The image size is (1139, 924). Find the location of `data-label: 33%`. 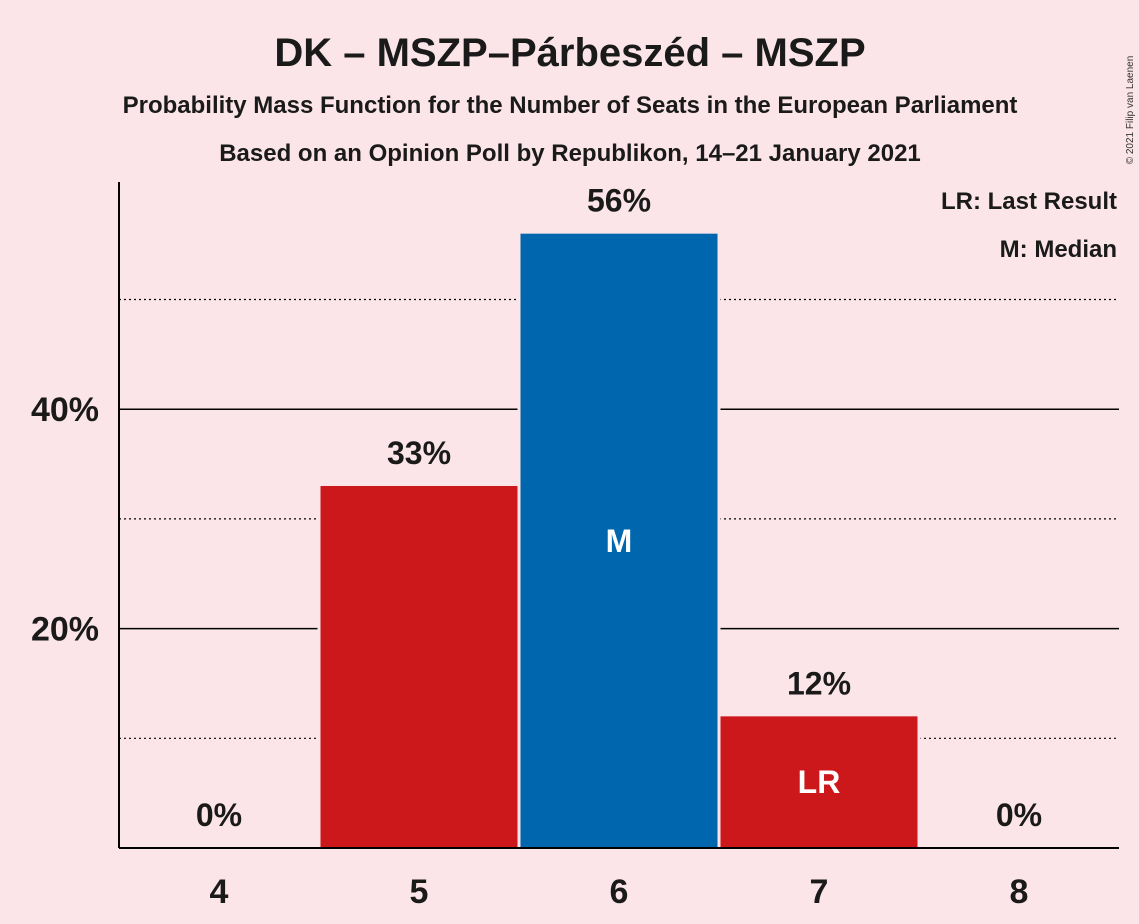

data-label: 33% is located at coordinates (419, 453).